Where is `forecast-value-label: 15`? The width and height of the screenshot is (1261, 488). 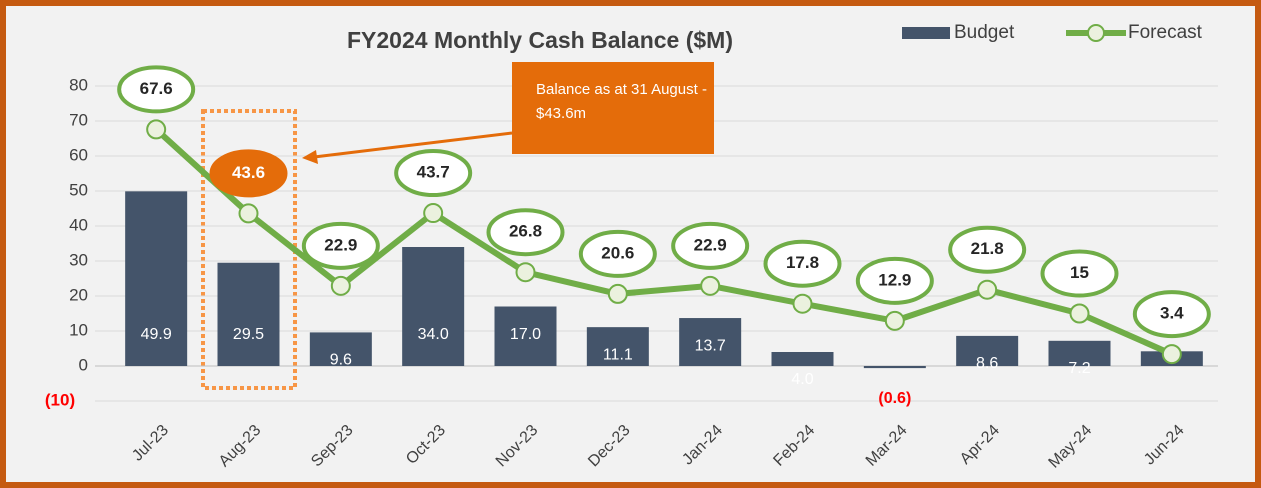
forecast-value-label: 15 is located at coordinates (1079, 272).